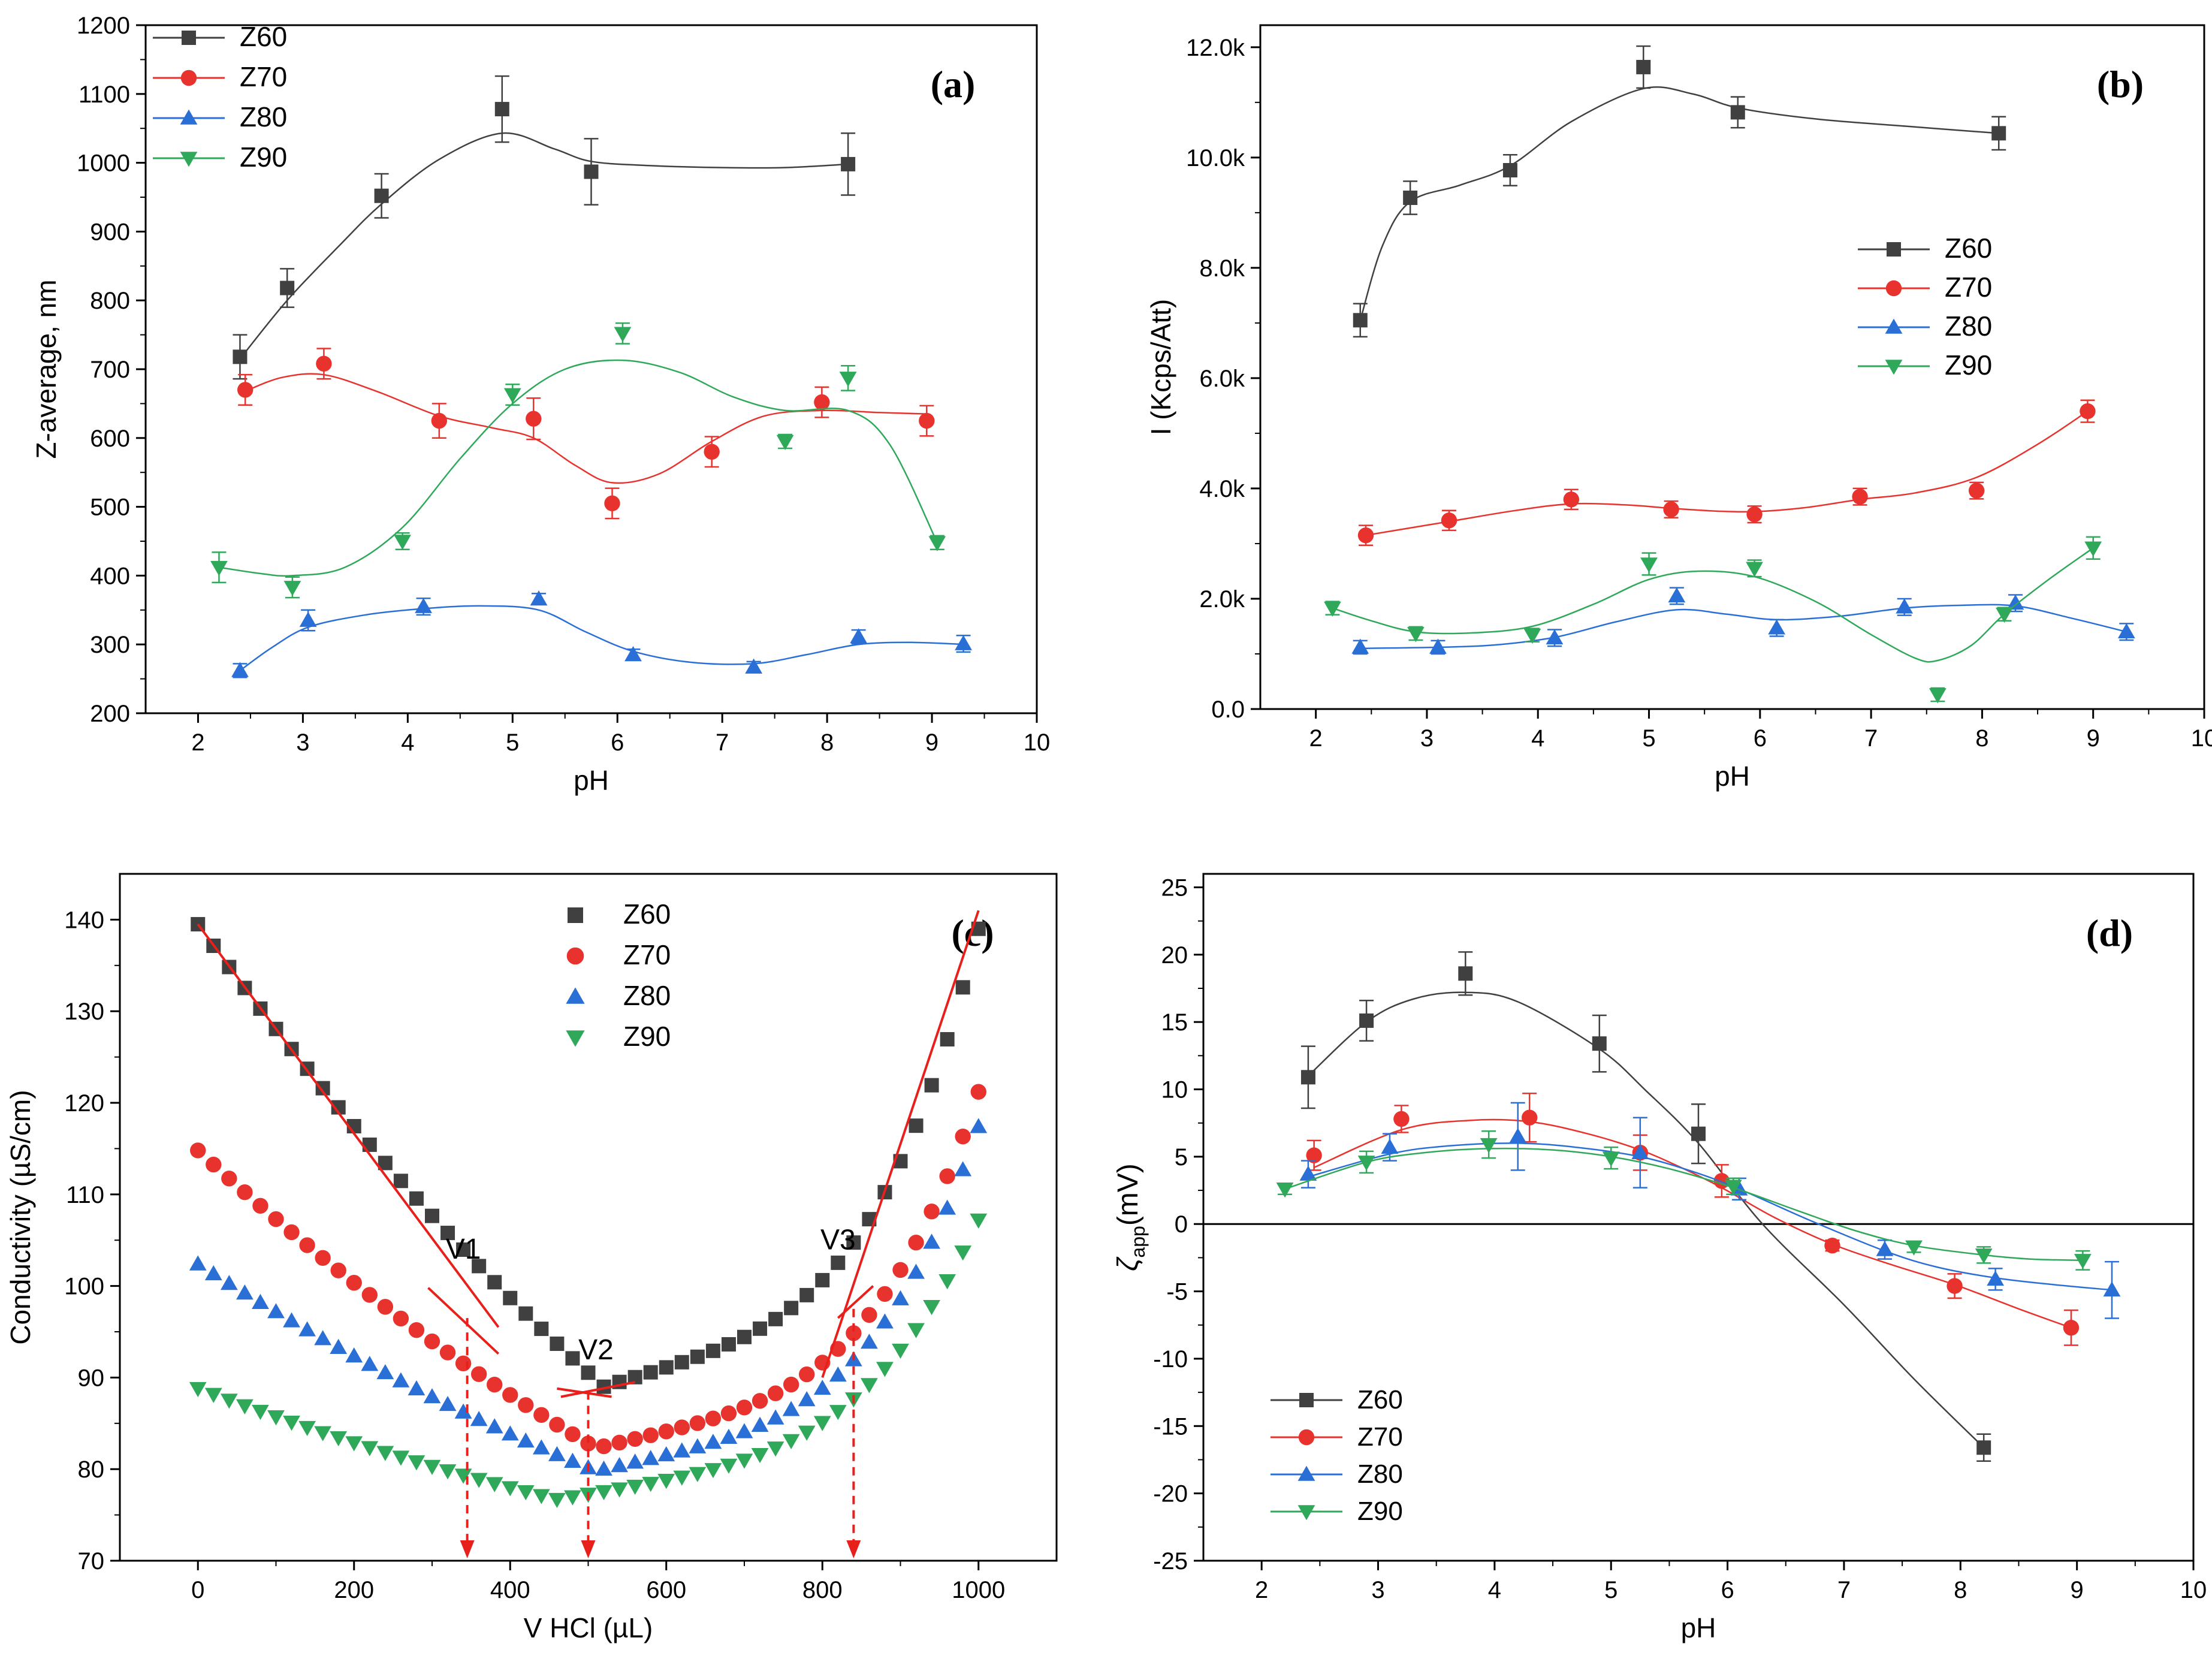 The width and height of the screenshot is (2212, 1674). I want to click on y-tick-label: 20, so click(1174, 956).